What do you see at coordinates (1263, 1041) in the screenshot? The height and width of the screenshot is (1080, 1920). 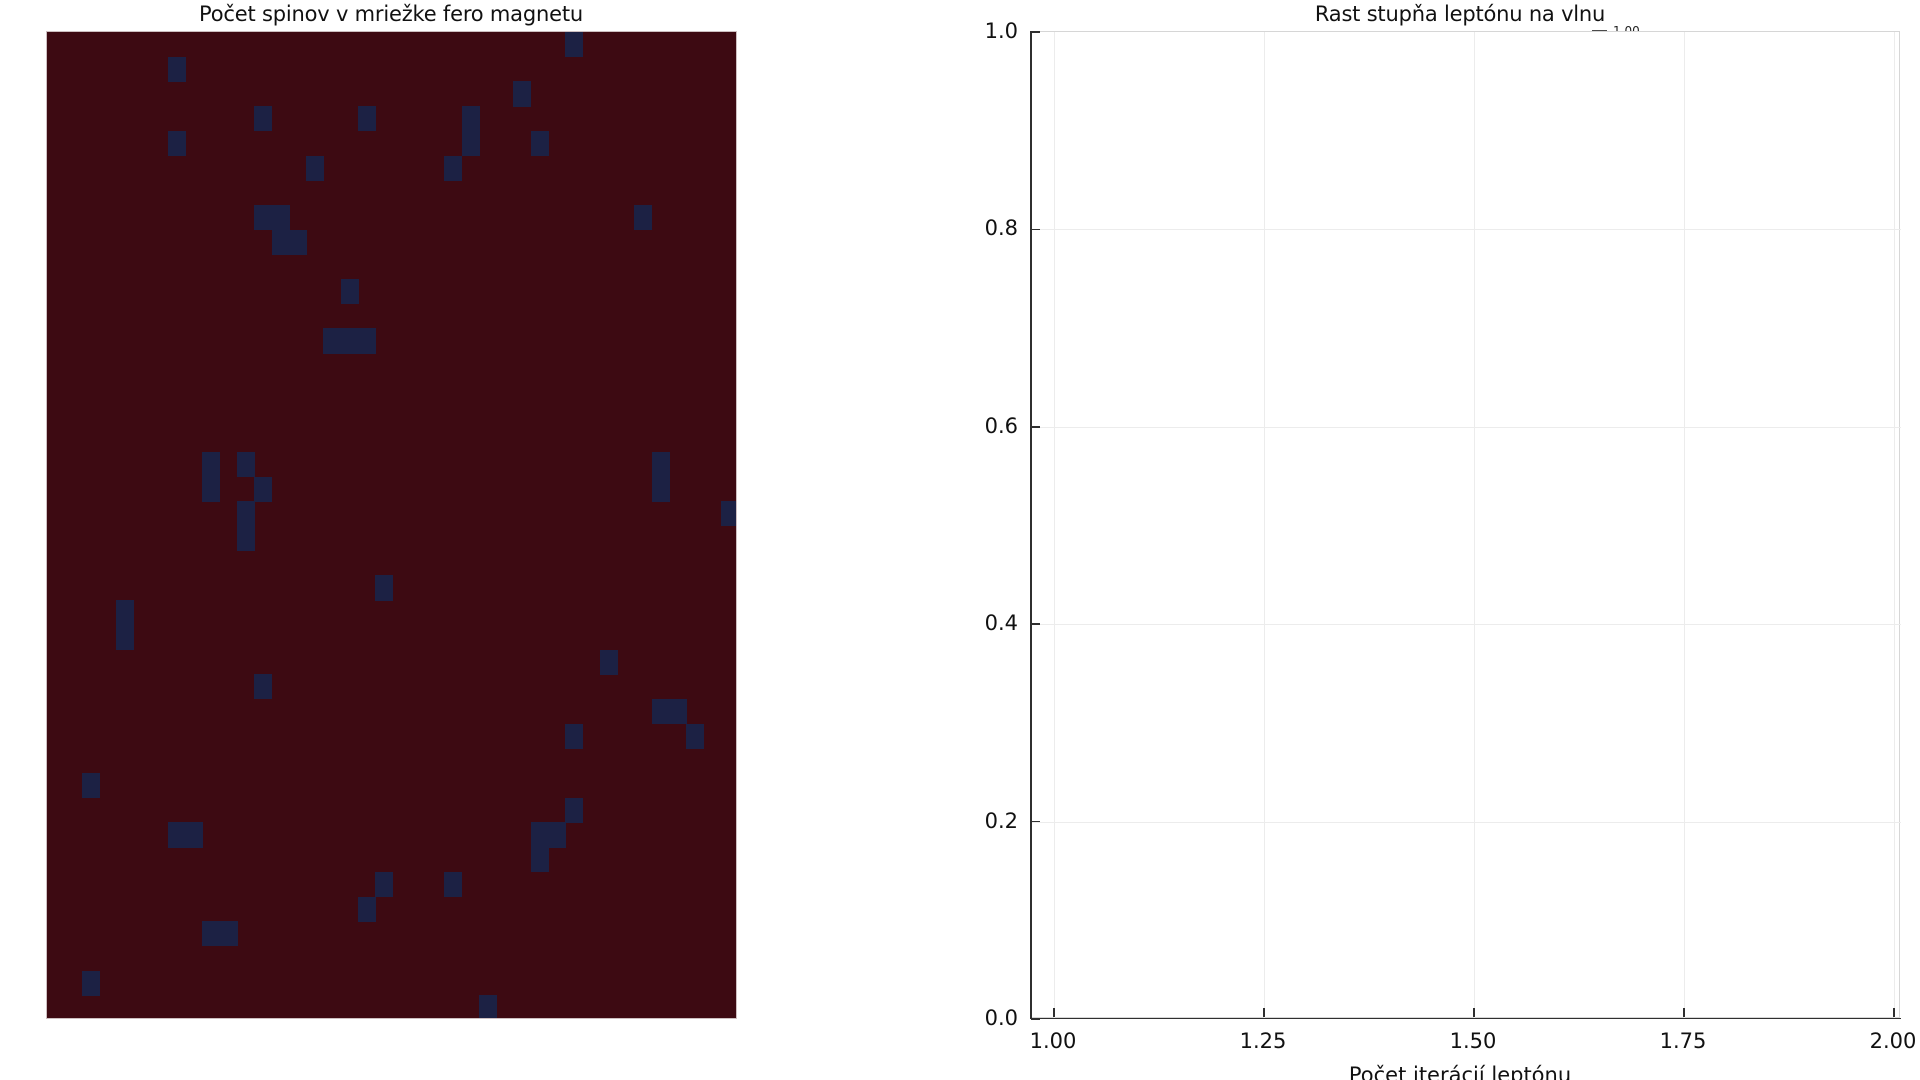 I see `x-tick-label: 1.25` at bounding box center [1263, 1041].